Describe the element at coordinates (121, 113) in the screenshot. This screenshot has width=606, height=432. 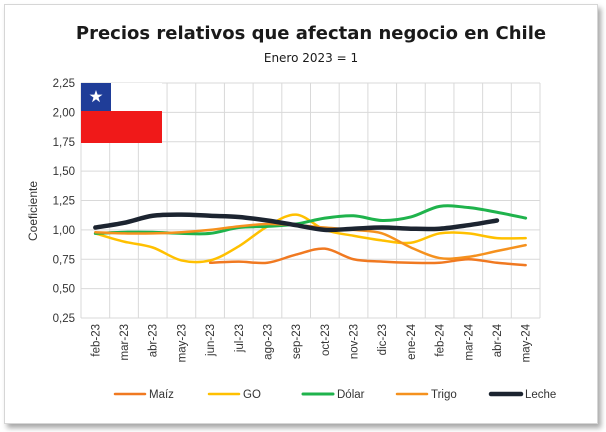
I see `chile-flag-icon` at that location.